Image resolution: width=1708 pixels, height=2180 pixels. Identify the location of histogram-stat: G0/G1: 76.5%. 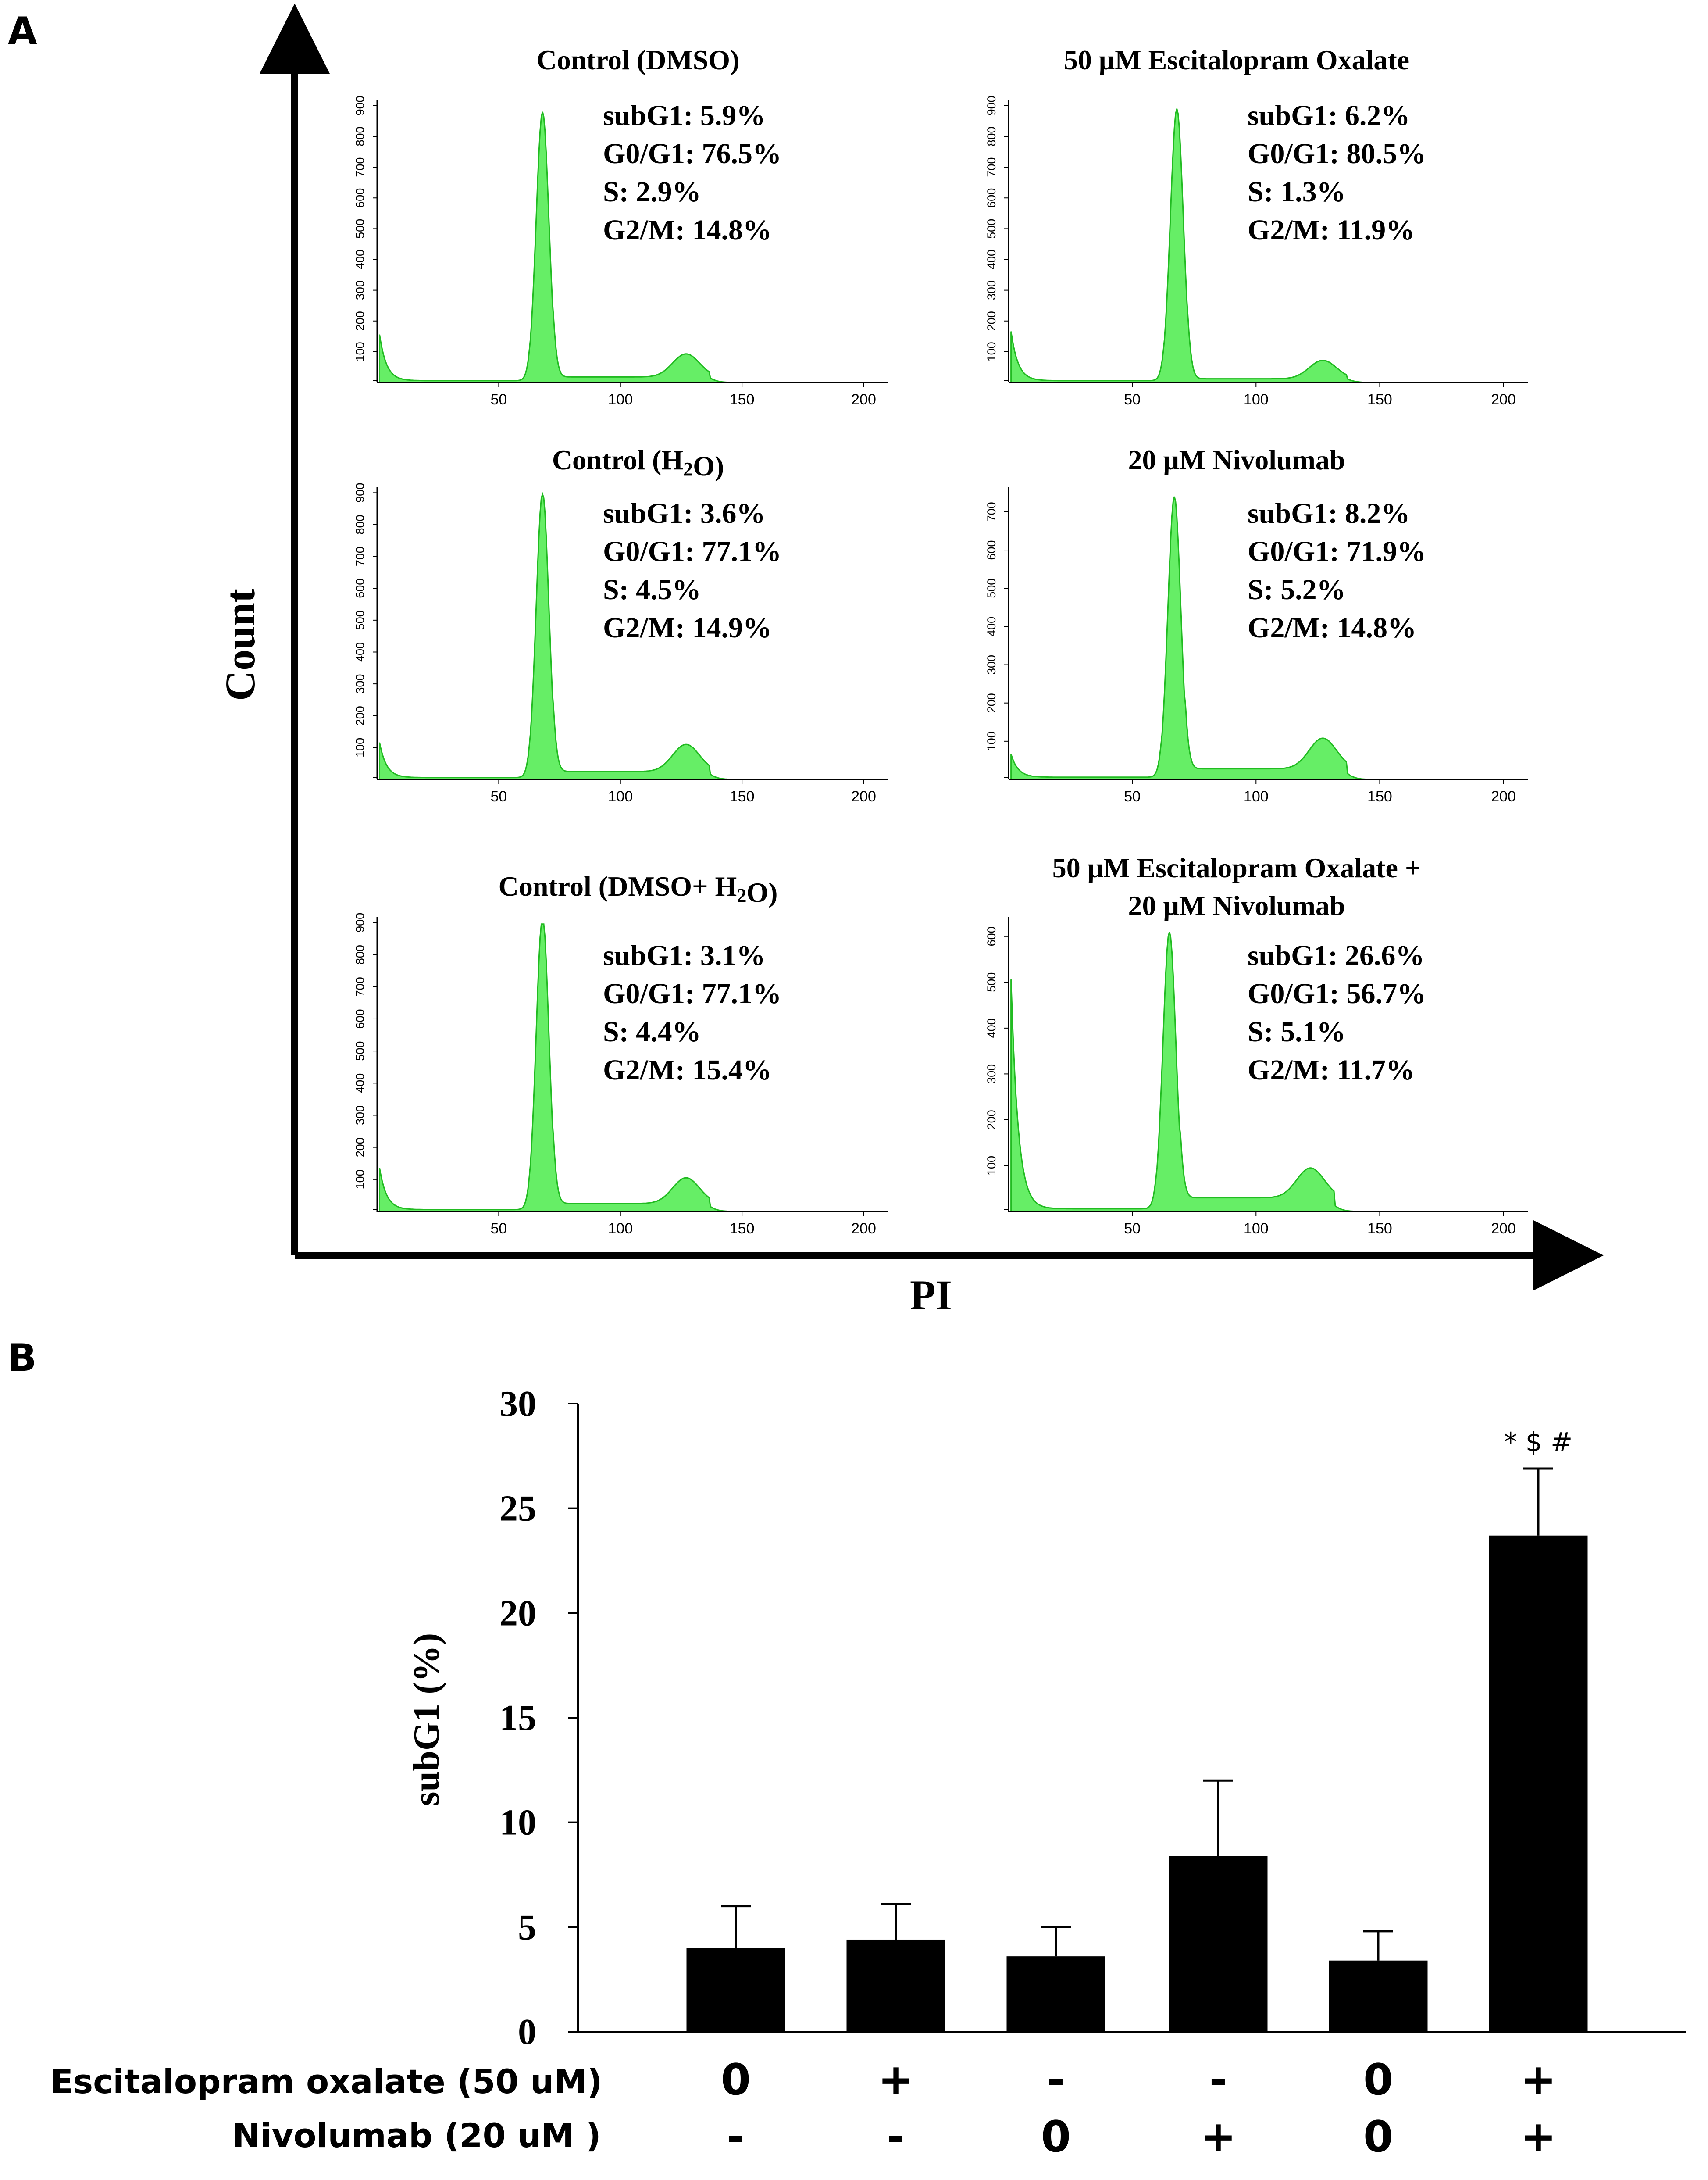
(692, 154).